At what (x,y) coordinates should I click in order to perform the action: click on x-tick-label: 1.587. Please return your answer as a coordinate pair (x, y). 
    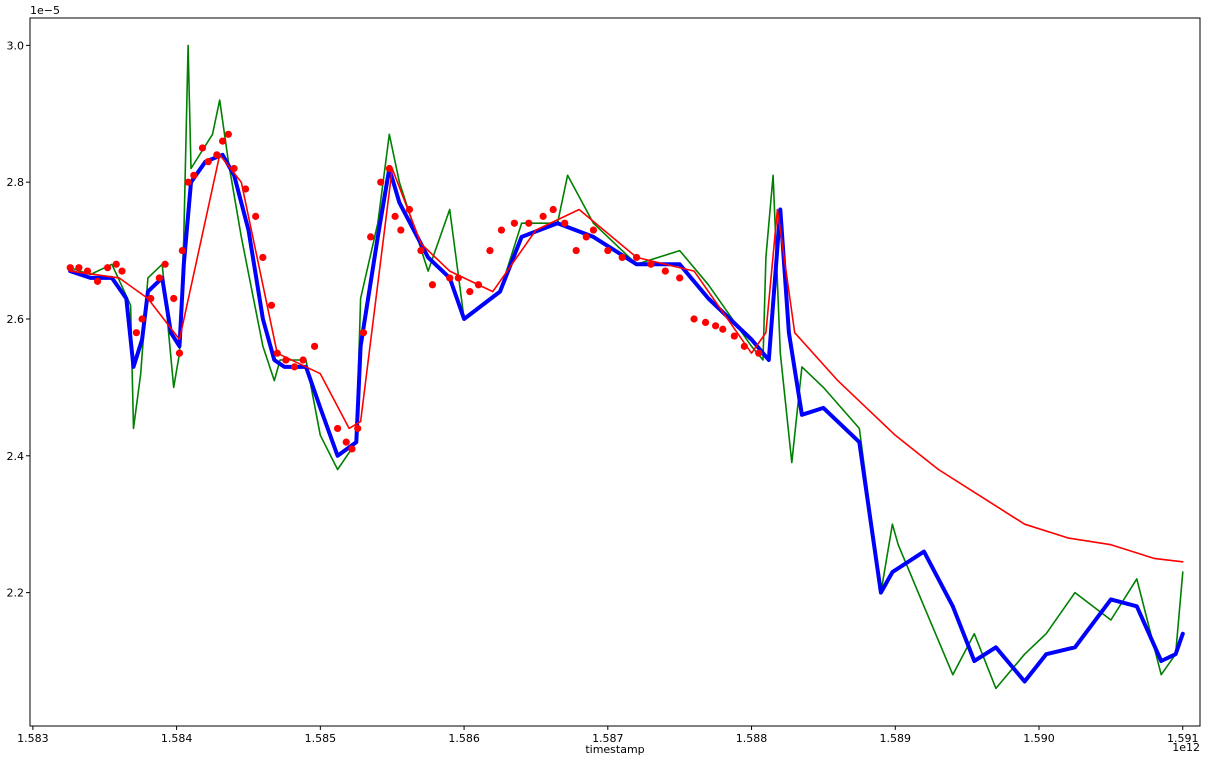
    Looking at the image, I should click on (608, 738).